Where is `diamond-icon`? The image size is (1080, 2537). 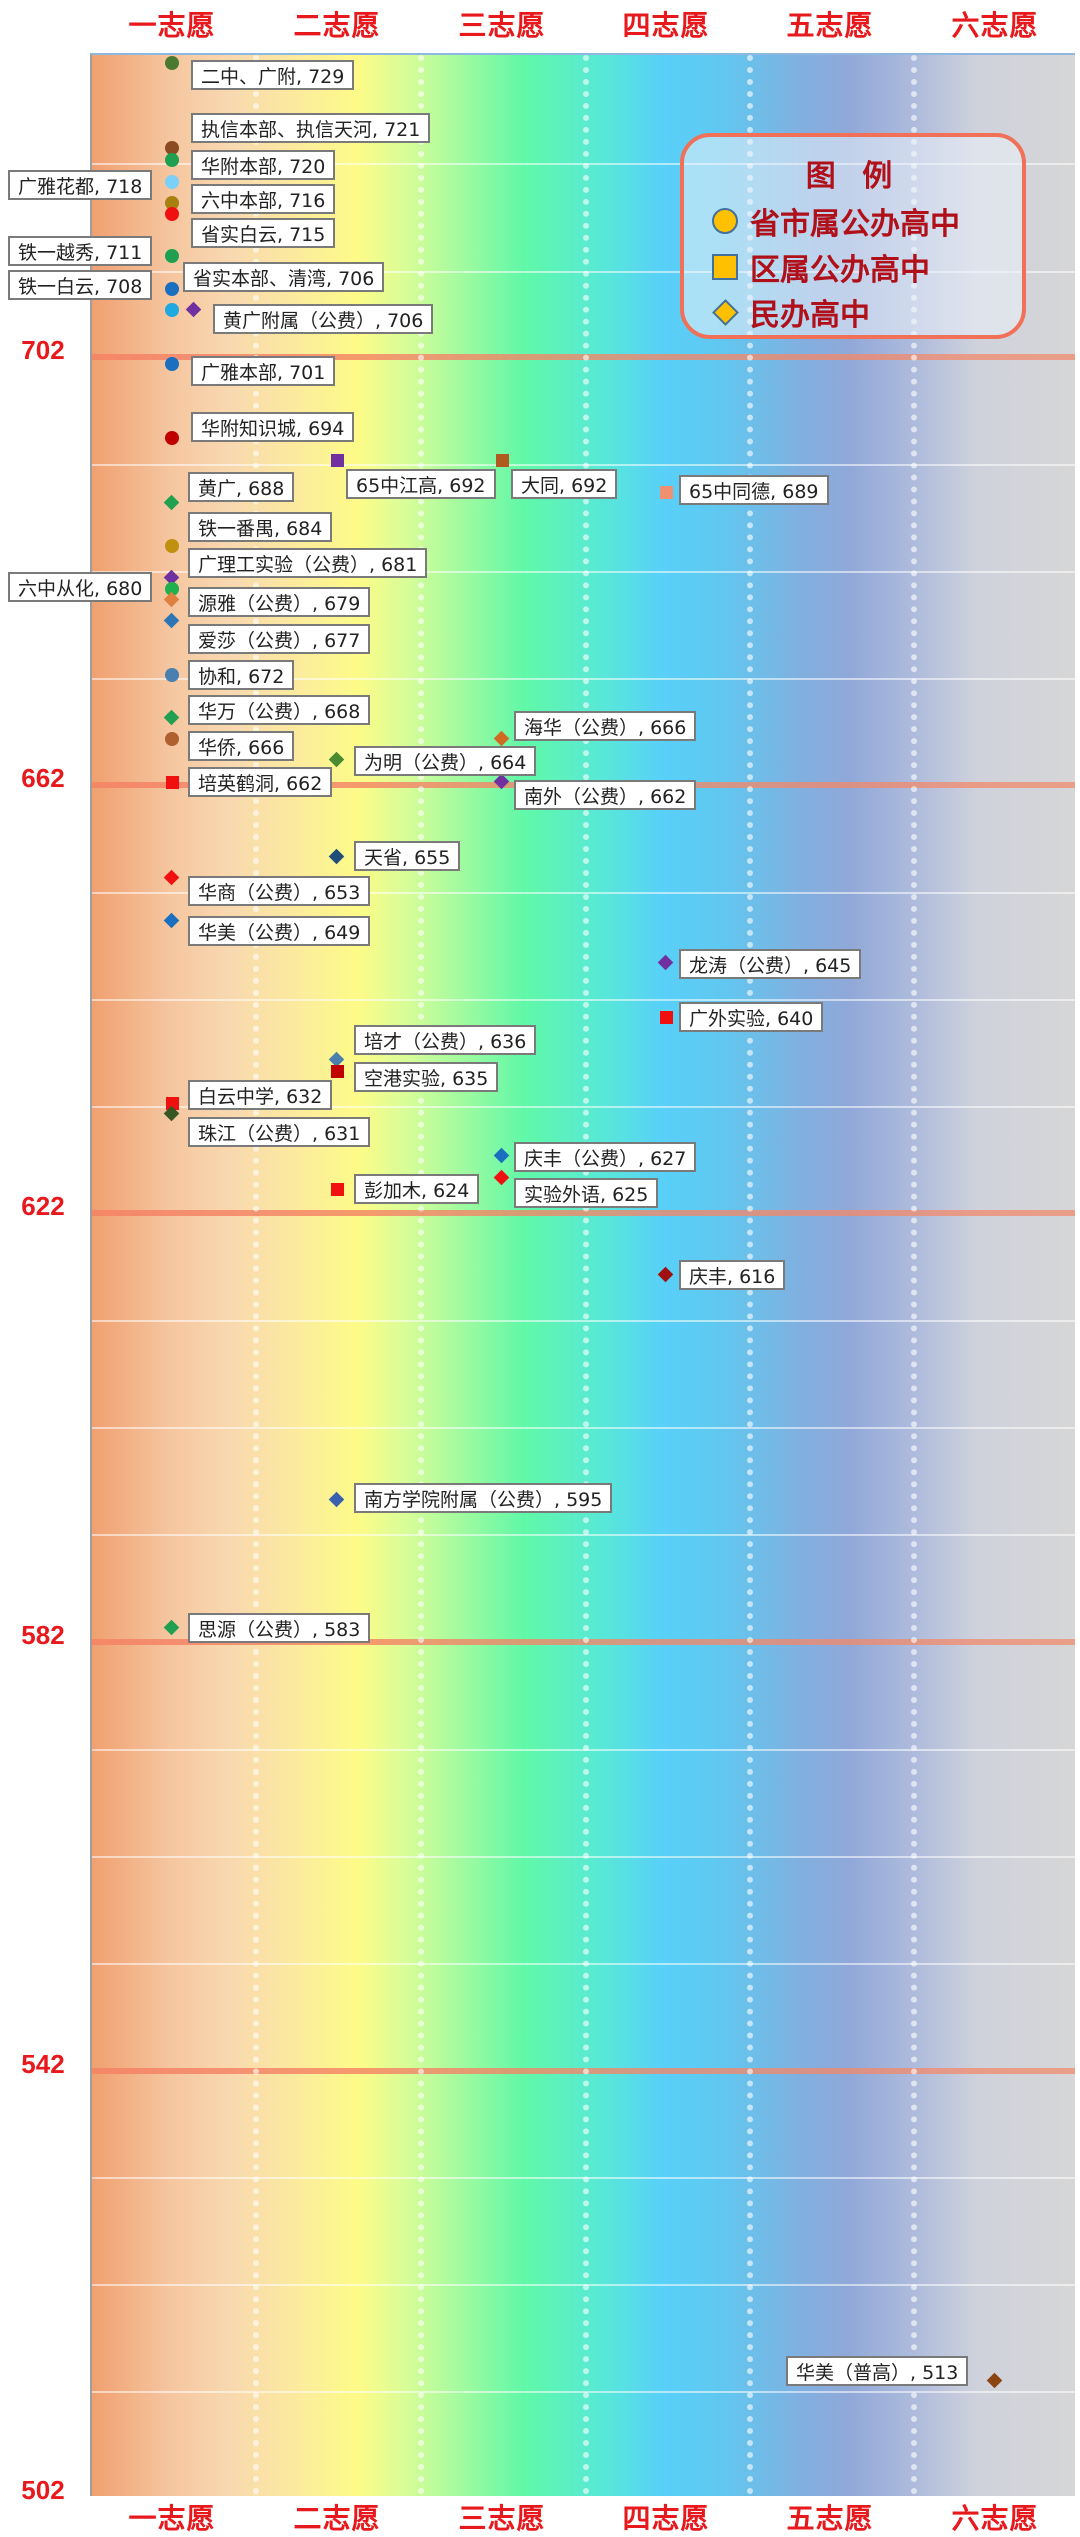 diamond-icon is located at coordinates (725, 312).